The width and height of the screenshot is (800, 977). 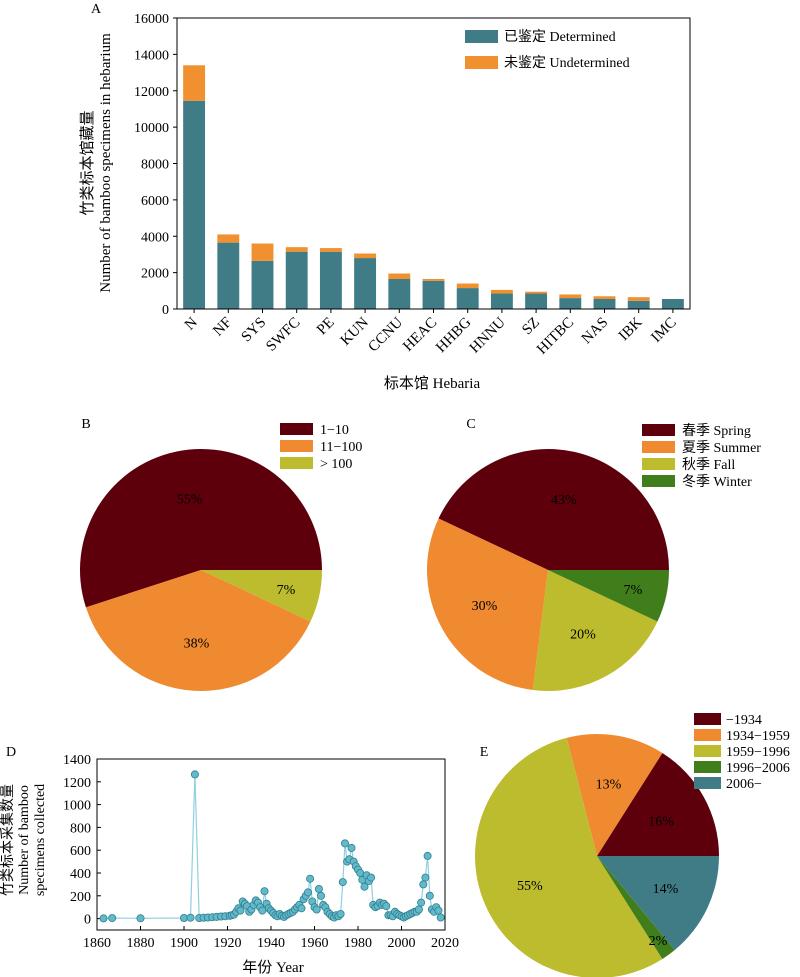 I want to click on legend-label-e-4: 2006−, so click(x=744, y=784).